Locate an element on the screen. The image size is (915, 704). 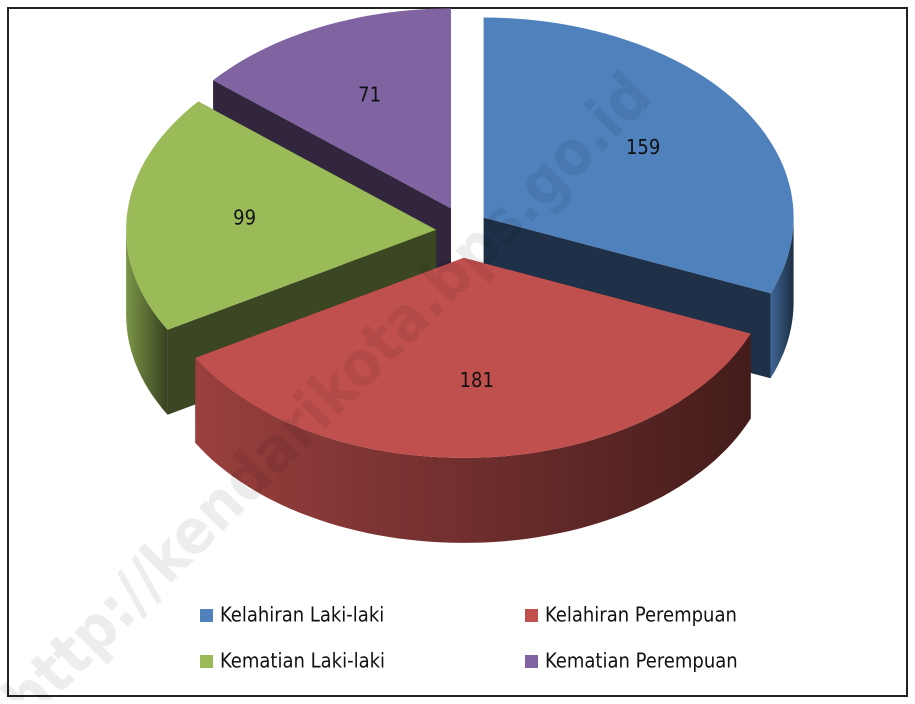
legend-label: Kelahiran Perempuan is located at coordinates (641, 615).